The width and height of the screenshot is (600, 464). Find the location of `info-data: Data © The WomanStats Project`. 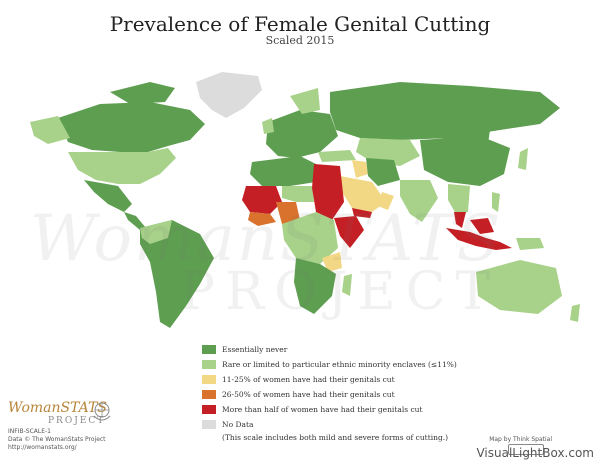

info-data: Data © The WomanStats Project is located at coordinates (57, 439).